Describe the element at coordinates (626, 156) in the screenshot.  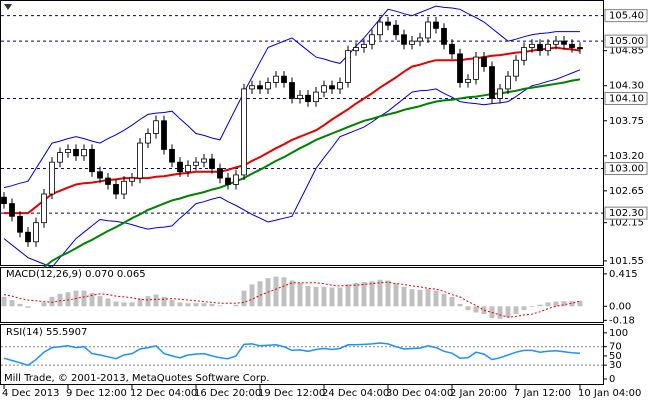
I see `y-tick-label: 103.20` at that location.